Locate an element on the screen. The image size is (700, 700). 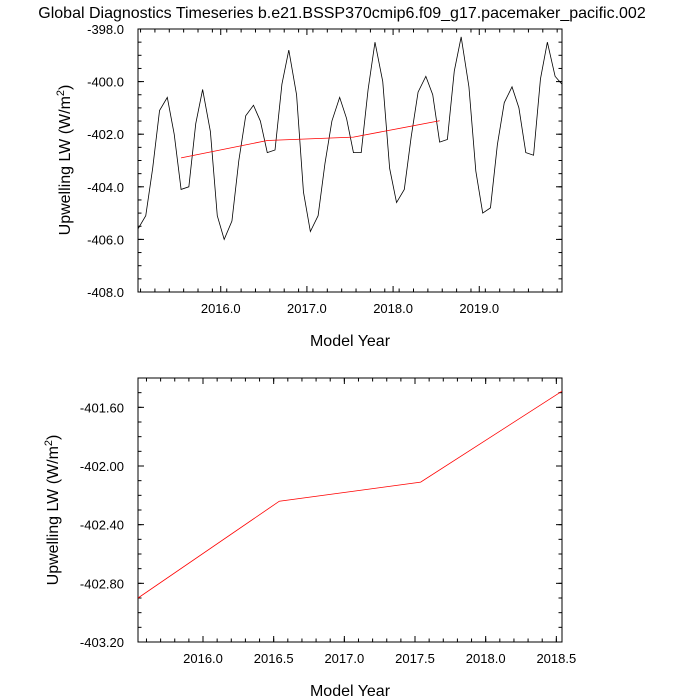
y-tick-label: -404.0 is located at coordinates (105, 187).